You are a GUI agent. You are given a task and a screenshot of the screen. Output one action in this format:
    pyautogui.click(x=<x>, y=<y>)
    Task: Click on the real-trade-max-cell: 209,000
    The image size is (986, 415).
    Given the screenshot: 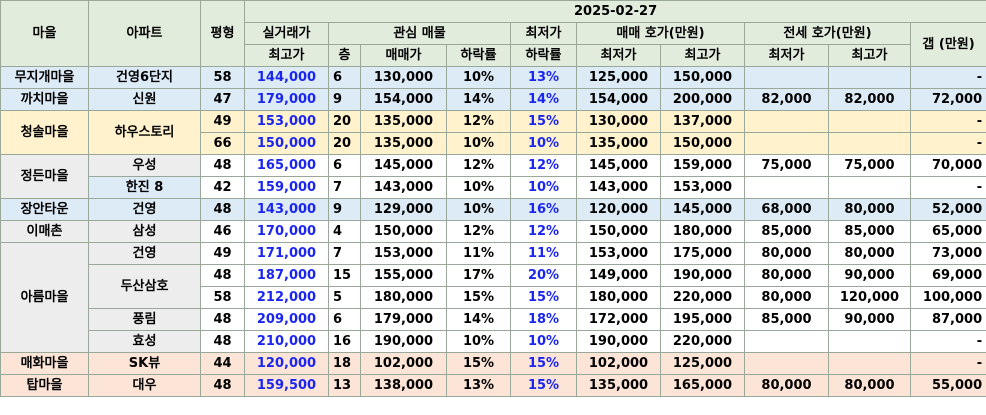 What is the action you would take?
    pyautogui.click(x=286, y=319)
    